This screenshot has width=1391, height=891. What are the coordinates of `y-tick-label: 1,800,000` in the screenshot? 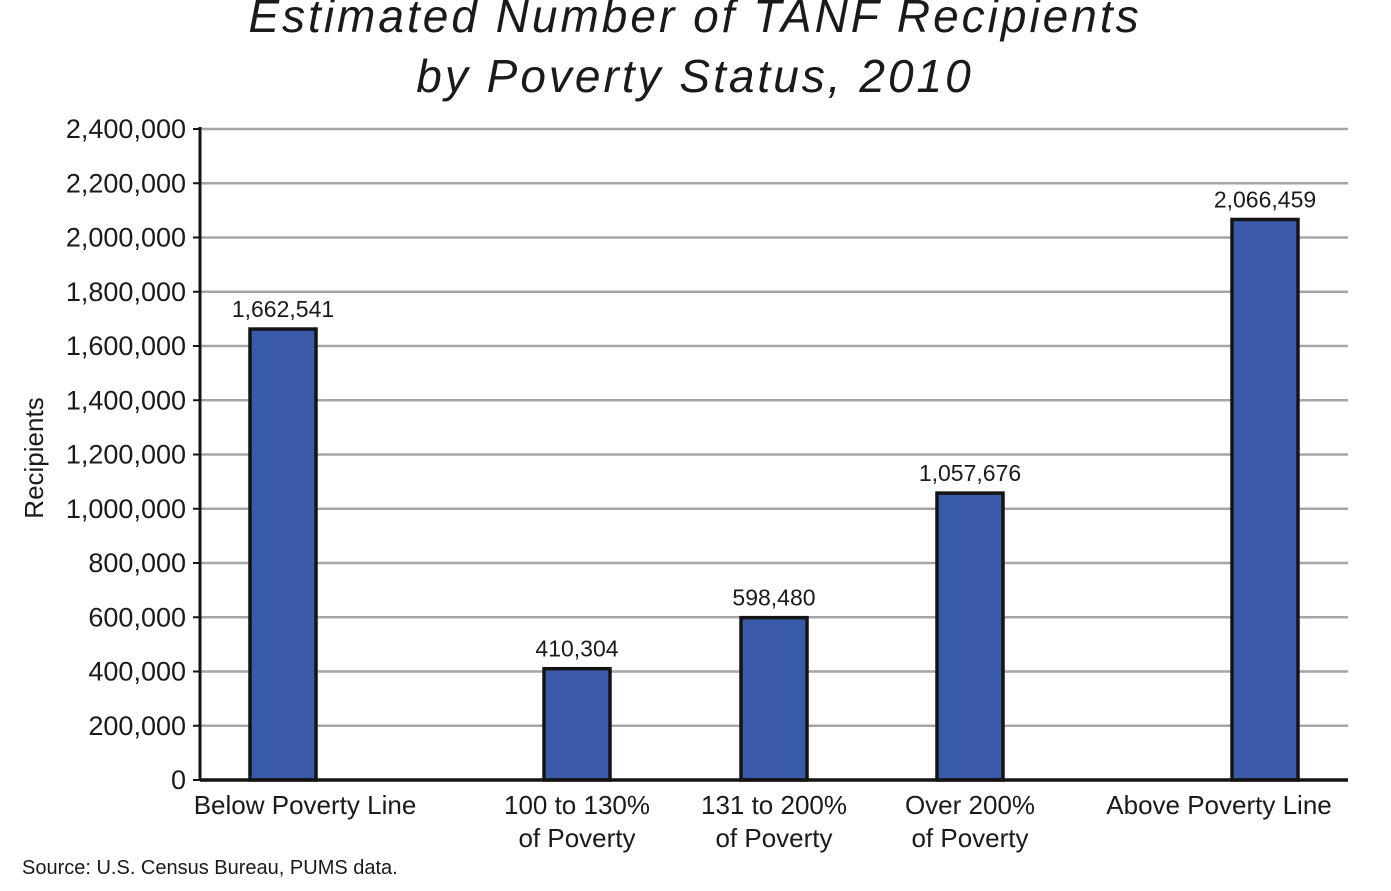 It's located at (126, 292).